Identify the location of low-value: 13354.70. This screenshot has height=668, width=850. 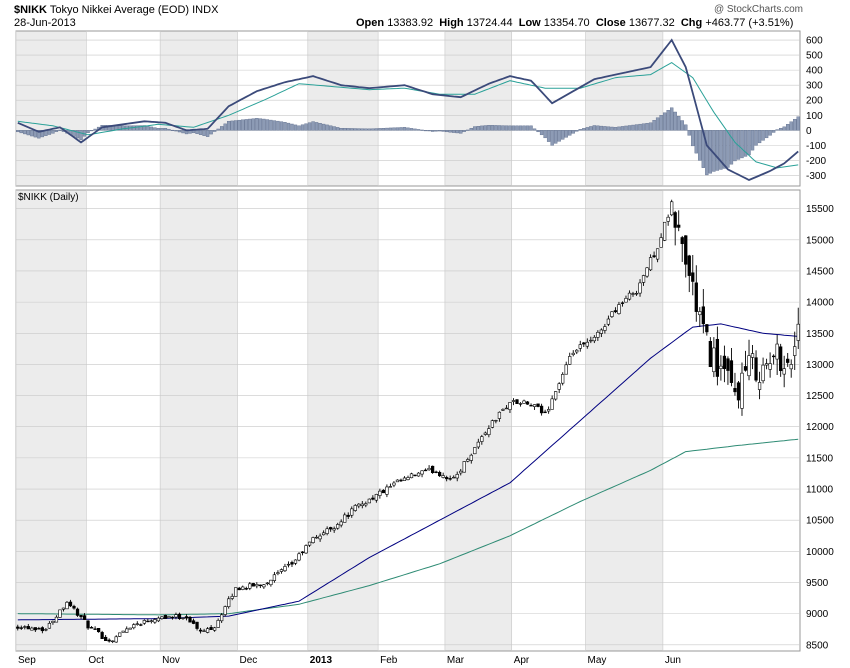
(566, 23).